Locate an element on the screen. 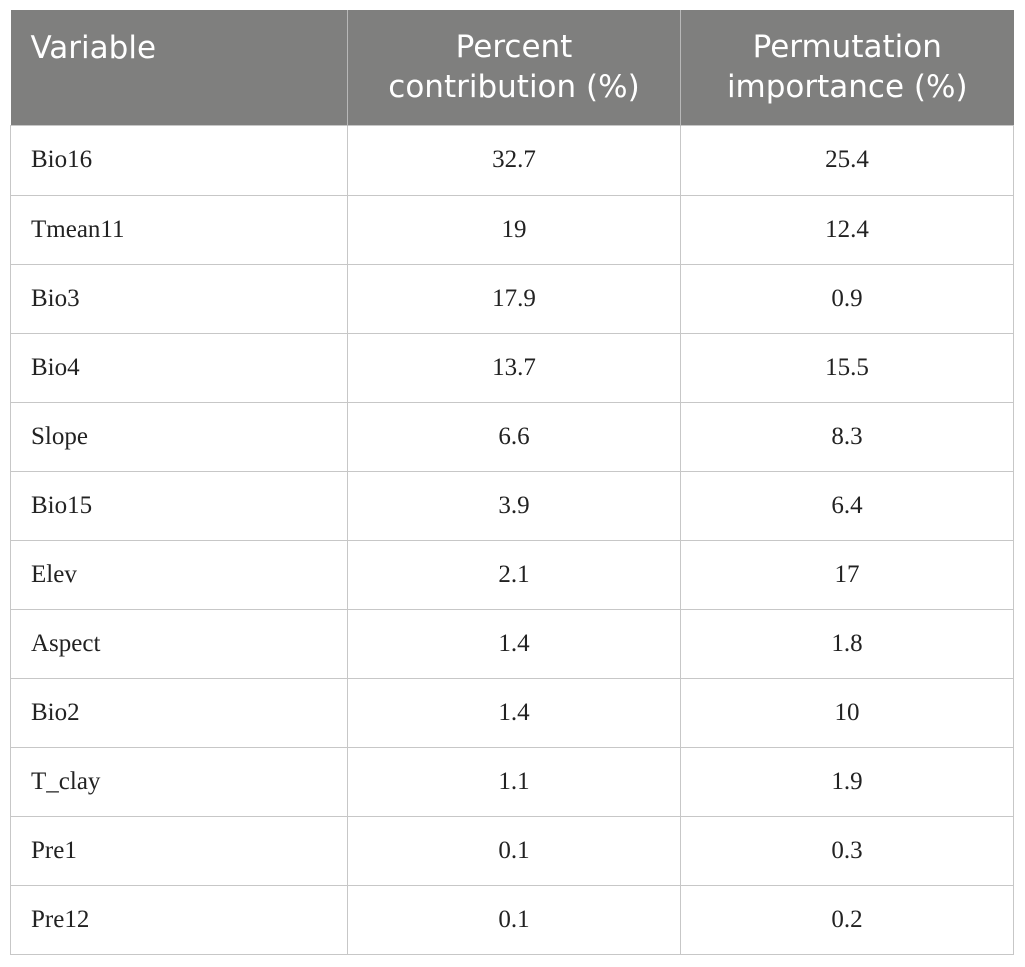 The width and height of the screenshot is (1025, 967). table-row: Aspect 1.4 1.8 is located at coordinates (512, 643).